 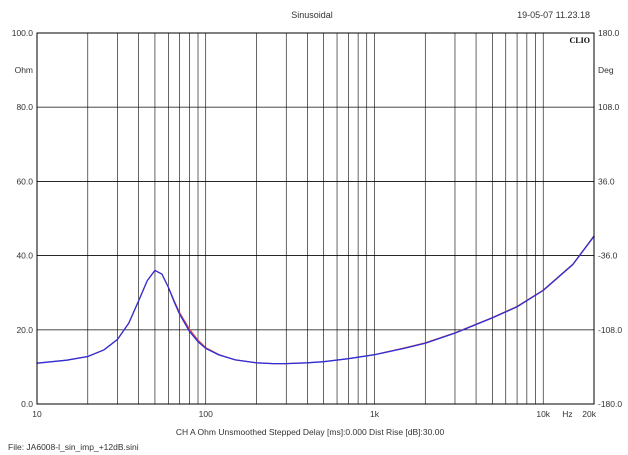 What do you see at coordinates (24, 181) in the screenshot?
I see `y-tick-label: 60.0` at bounding box center [24, 181].